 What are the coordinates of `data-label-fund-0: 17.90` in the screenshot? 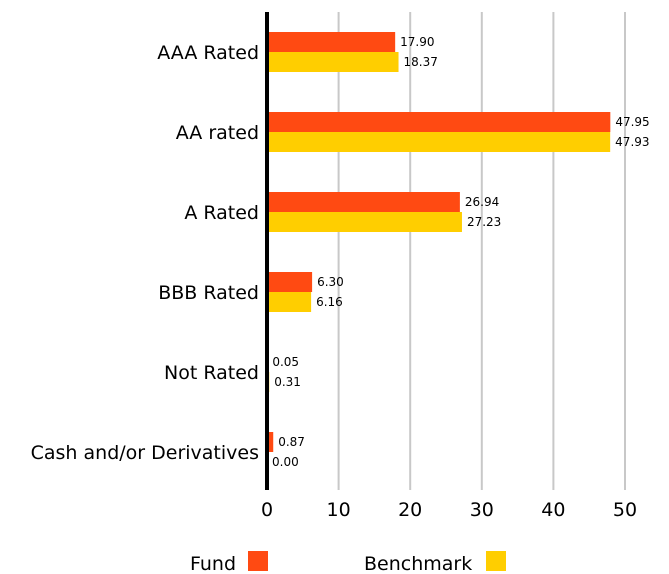 It's located at (417, 42).